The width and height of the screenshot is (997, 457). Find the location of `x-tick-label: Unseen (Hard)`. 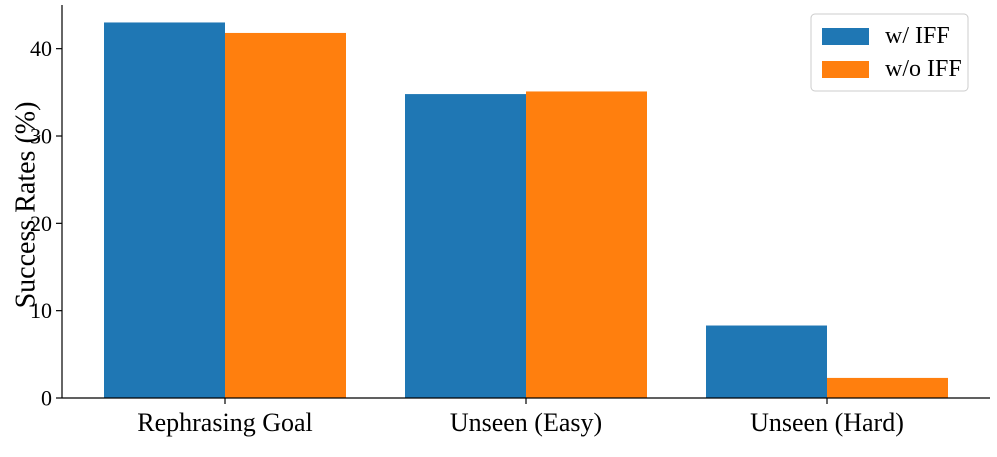

x-tick-label: Unseen (Hard) is located at coordinates (827, 422).